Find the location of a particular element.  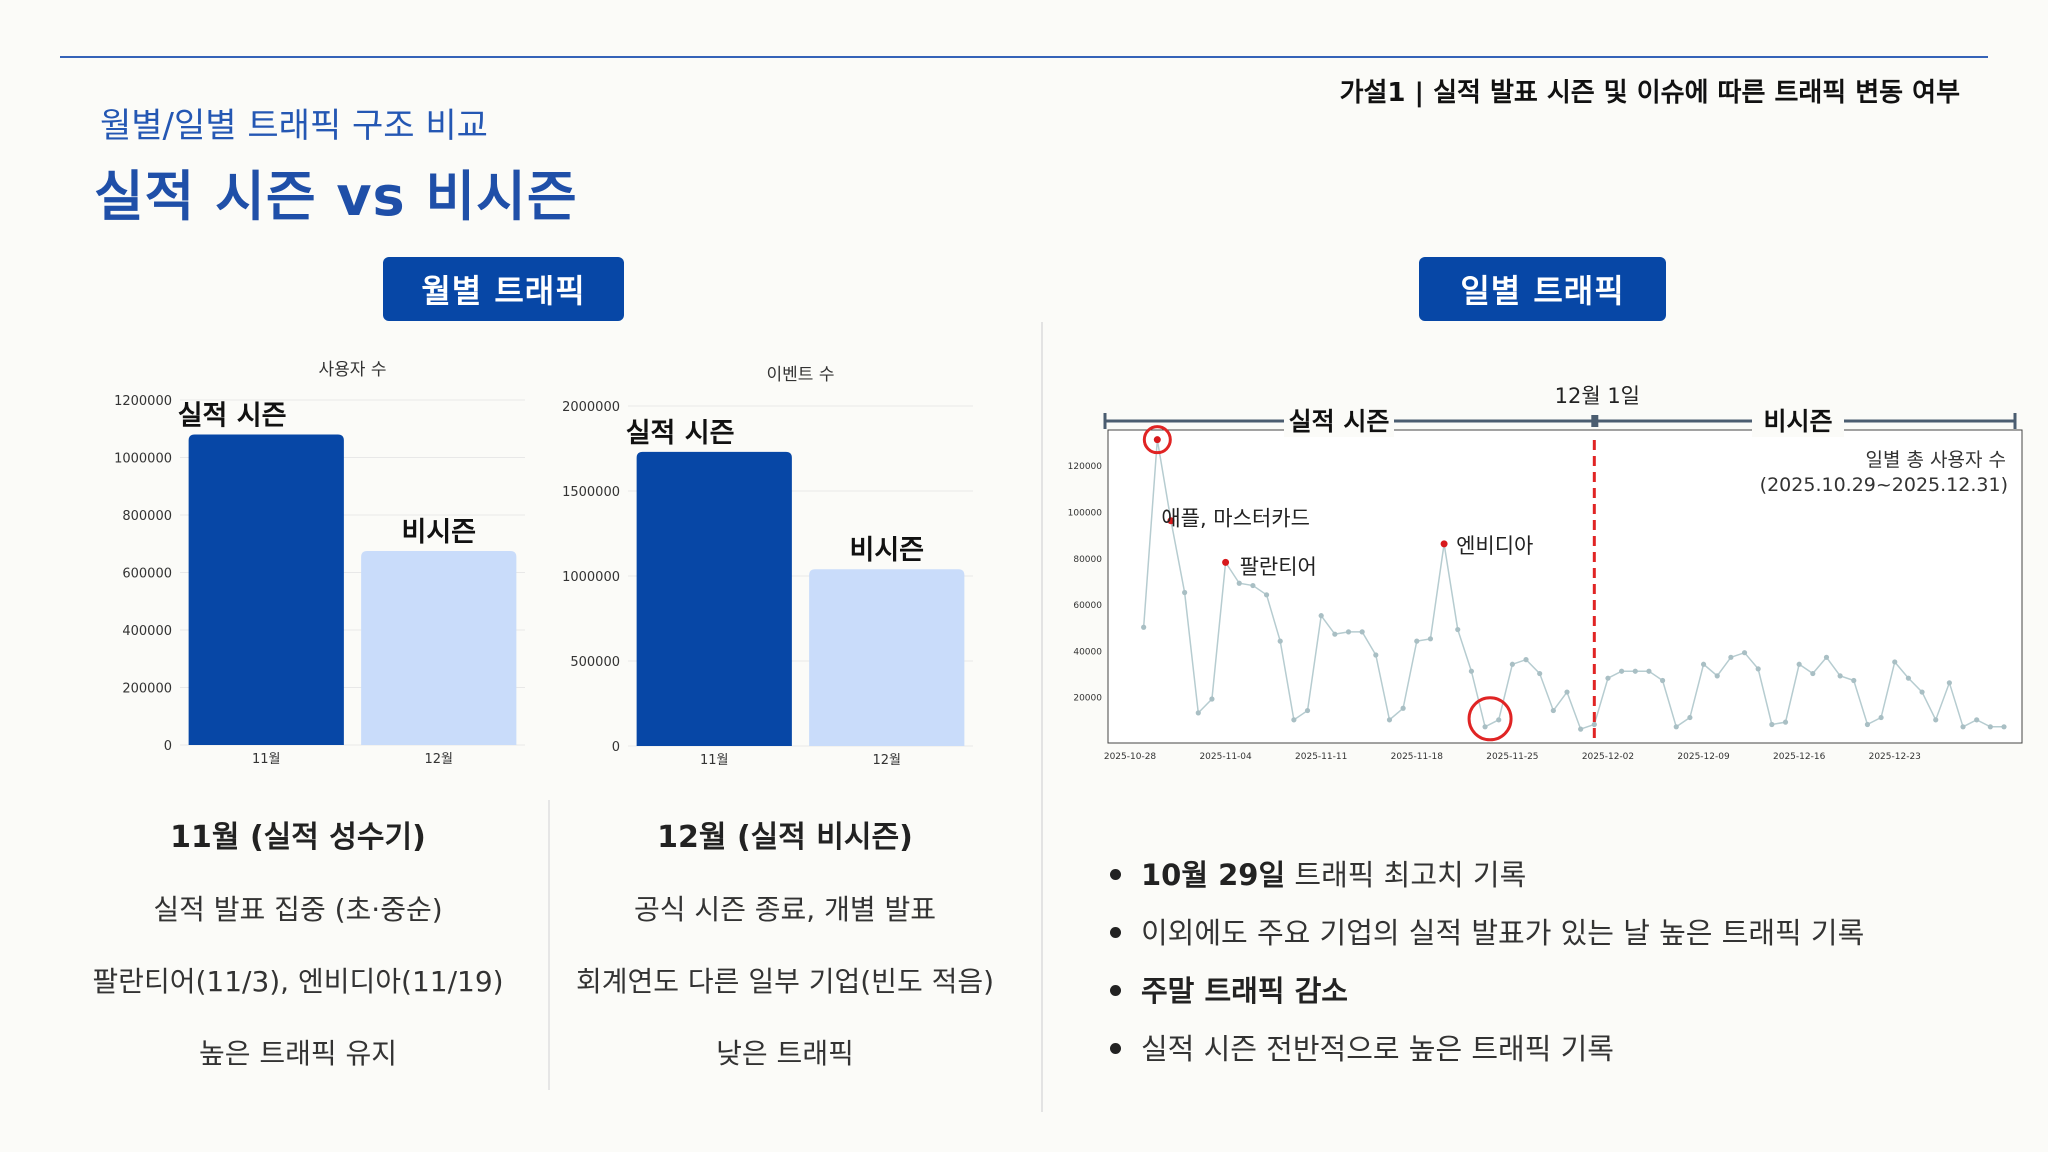

x-tick-label: 2025-11-11 is located at coordinates (1321, 757).